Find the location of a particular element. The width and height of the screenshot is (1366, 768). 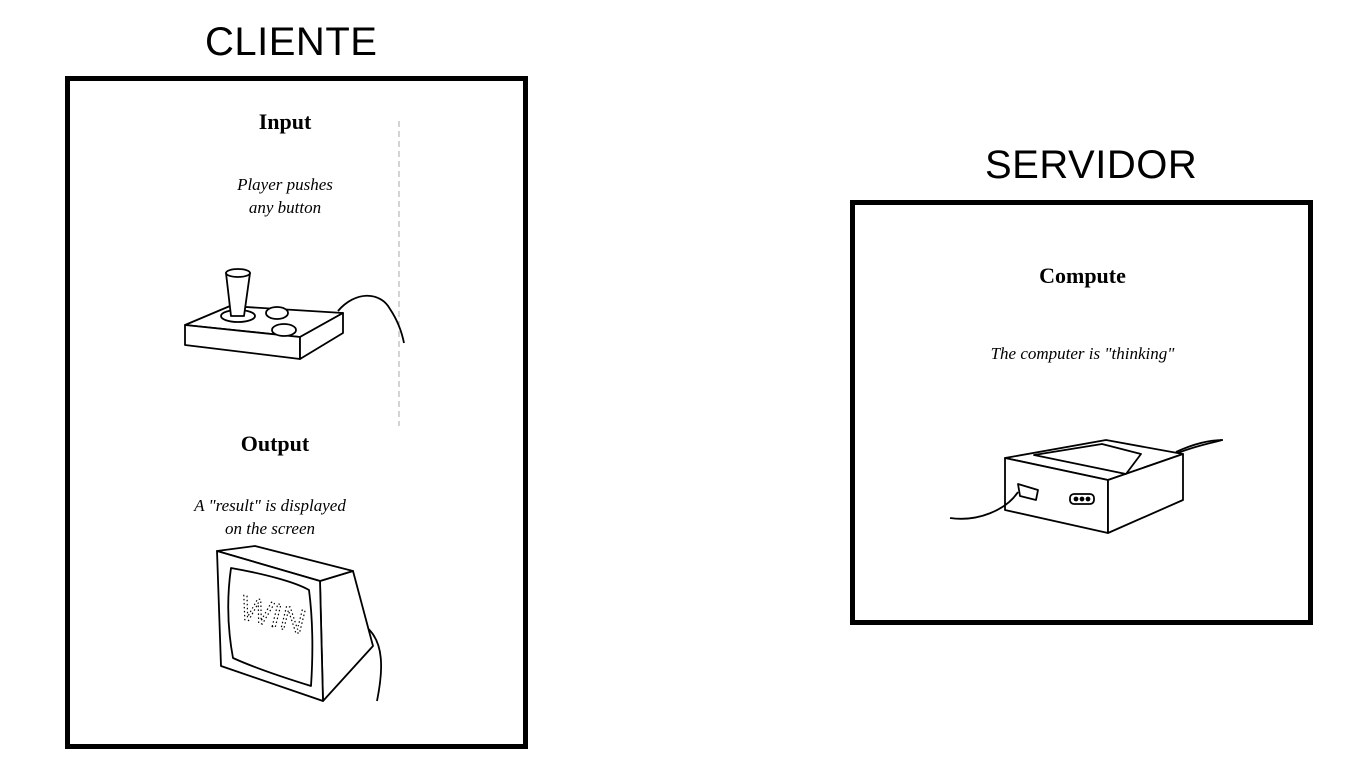

output-description-line-2: on the screen is located at coordinates (269, 528).